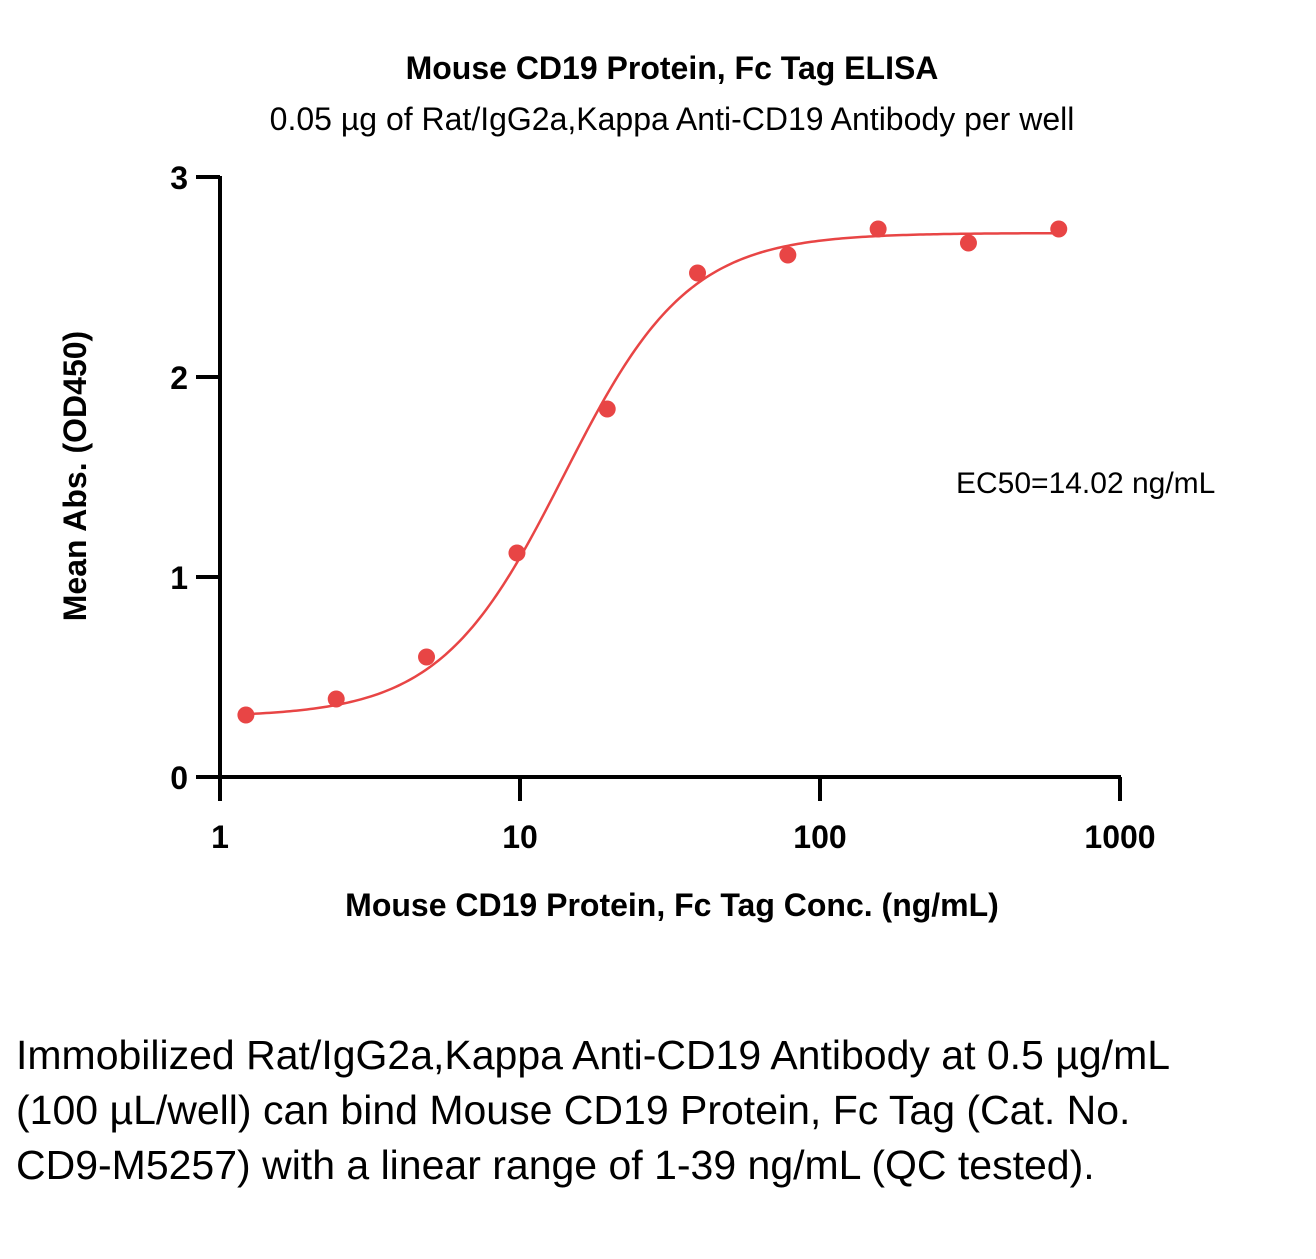  What do you see at coordinates (672, 68) in the screenshot?
I see `chart-title: Mouse CD19 Protein, Fc Tag ELISA` at bounding box center [672, 68].